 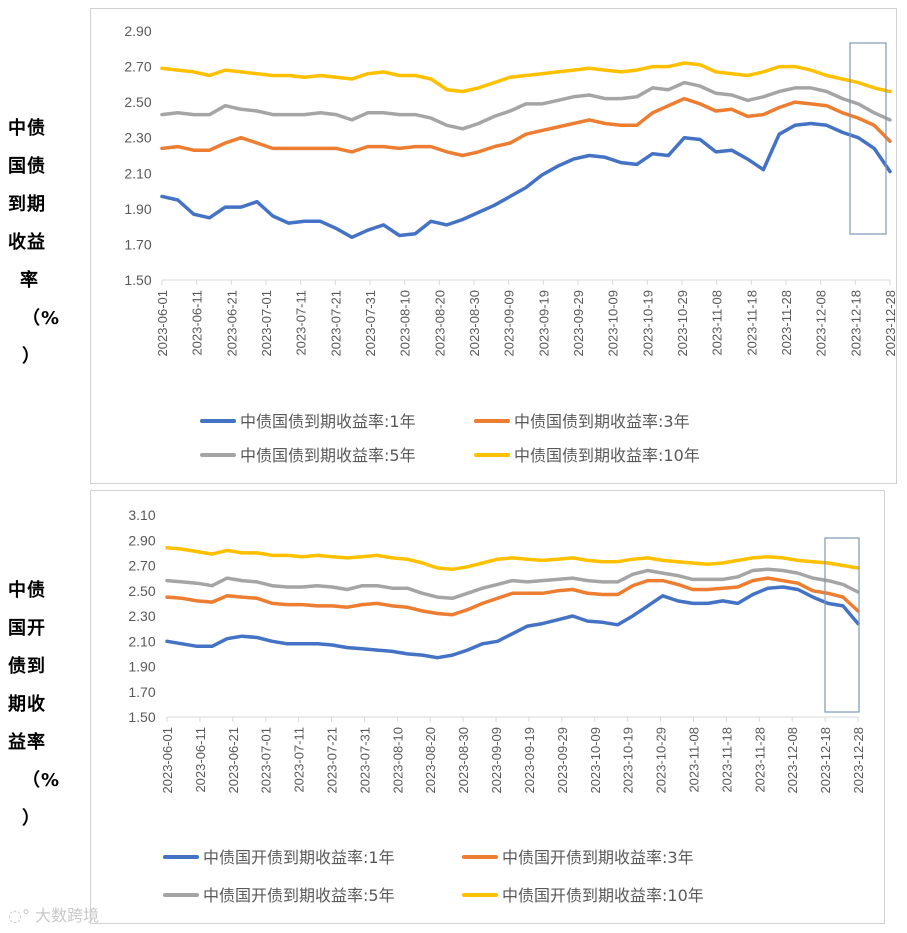 I want to click on watermark-logo-icon: ◌°, so click(x=19, y=915).